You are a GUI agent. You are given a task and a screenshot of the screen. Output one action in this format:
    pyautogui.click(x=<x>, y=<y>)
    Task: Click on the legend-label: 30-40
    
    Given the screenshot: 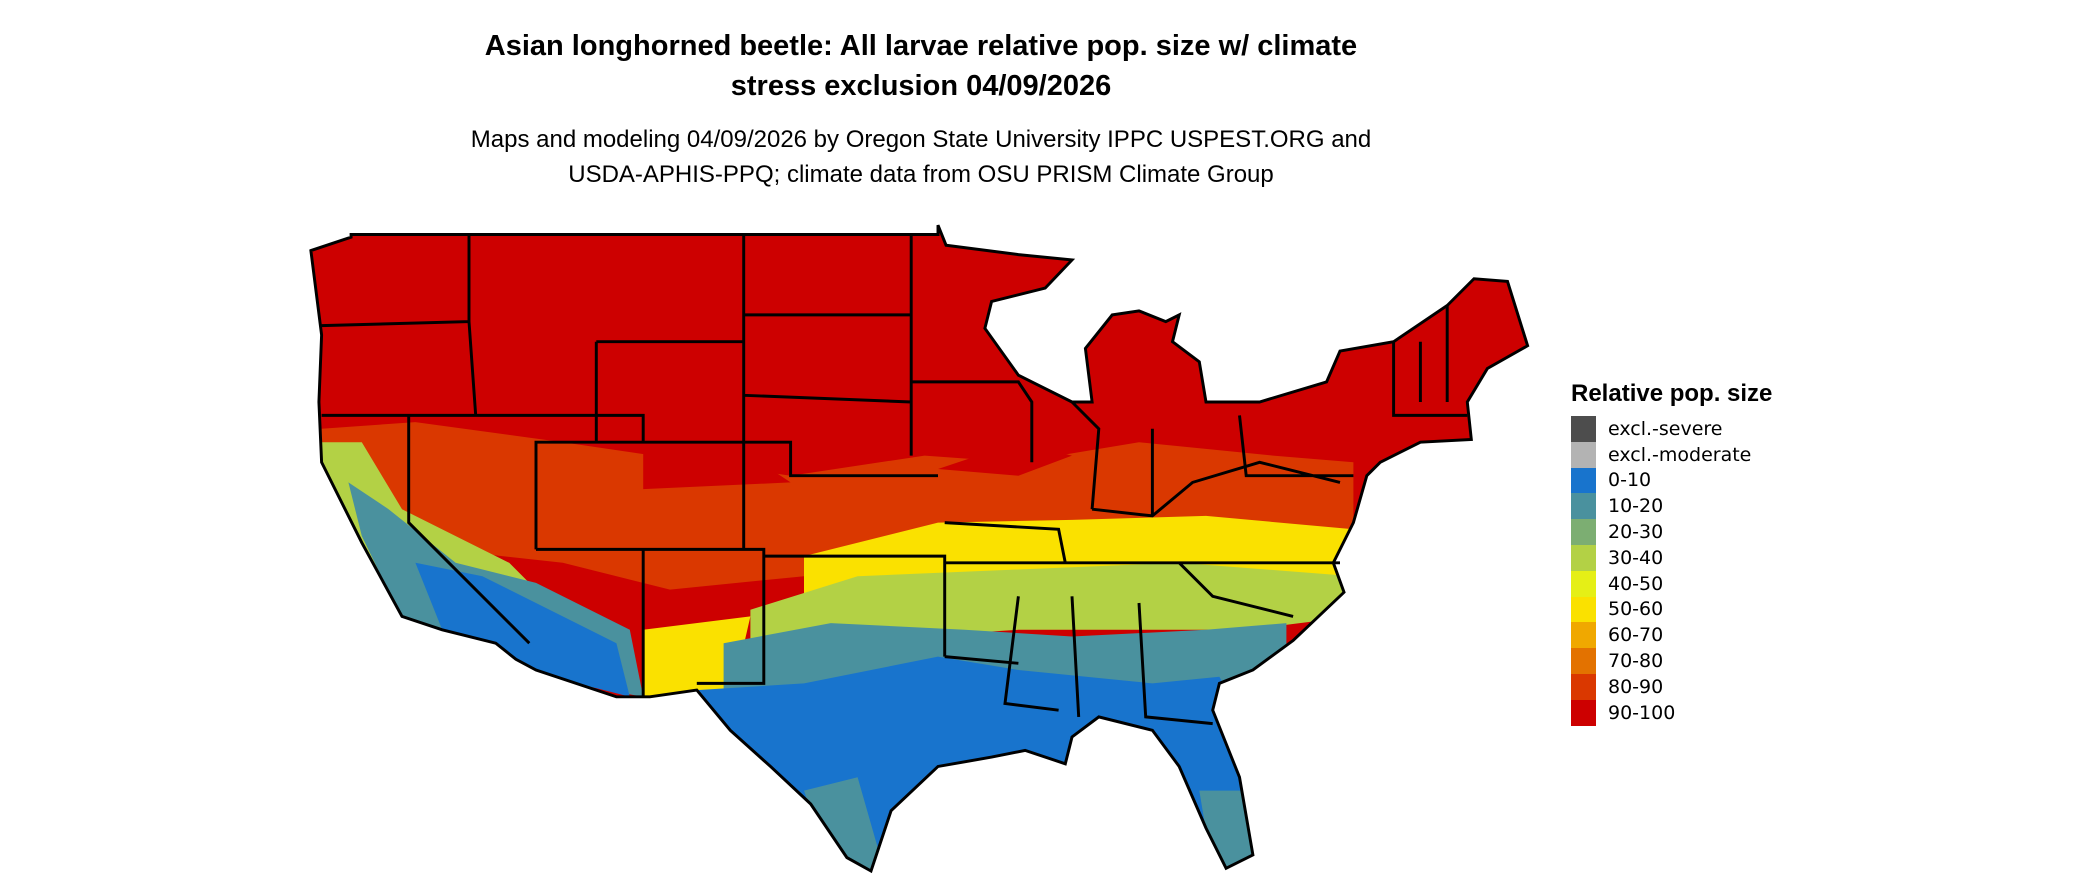 What is the action you would take?
    pyautogui.click(x=1636, y=557)
    